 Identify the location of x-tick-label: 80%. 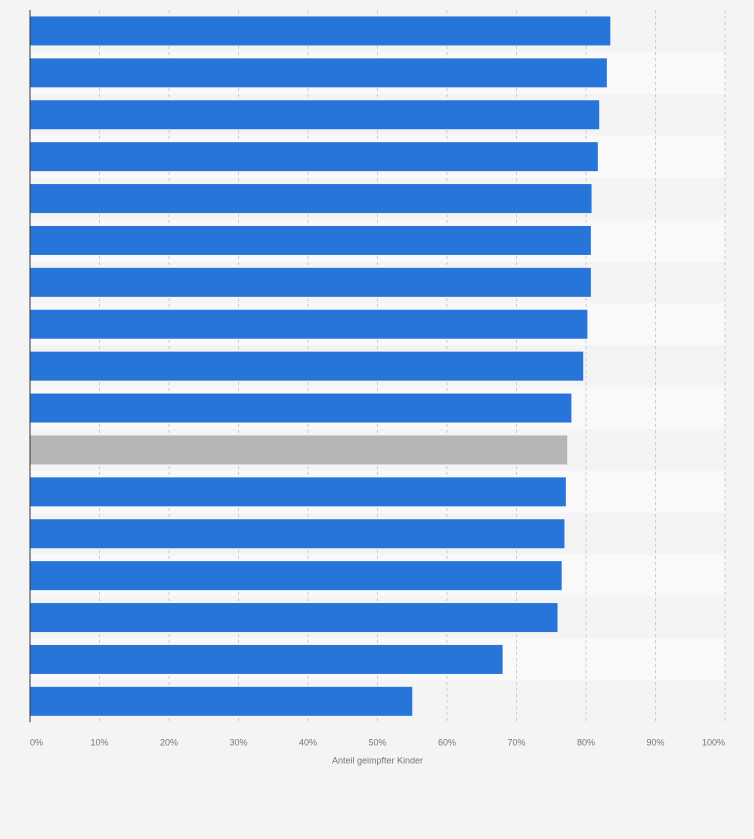
(586, 742).